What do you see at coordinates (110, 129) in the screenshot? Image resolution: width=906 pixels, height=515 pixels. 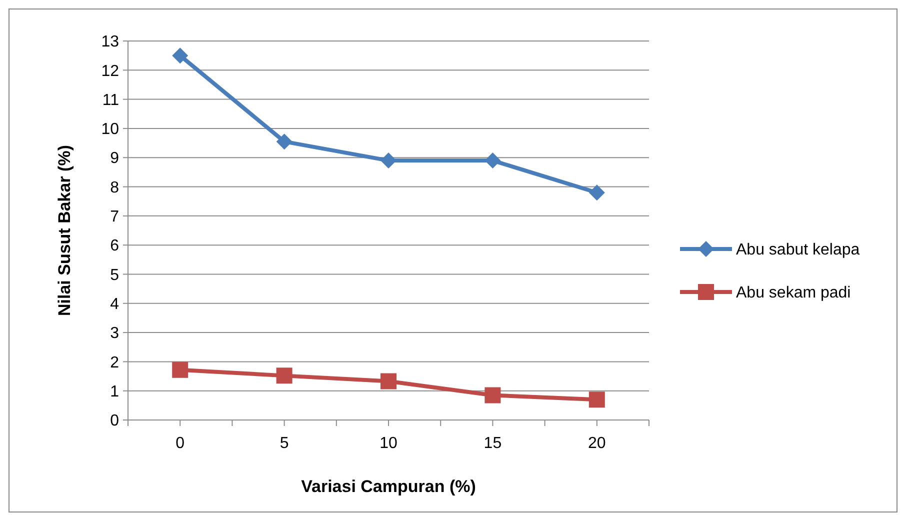 I see `y-tick-label: 10` at bounding box center [110, 129].